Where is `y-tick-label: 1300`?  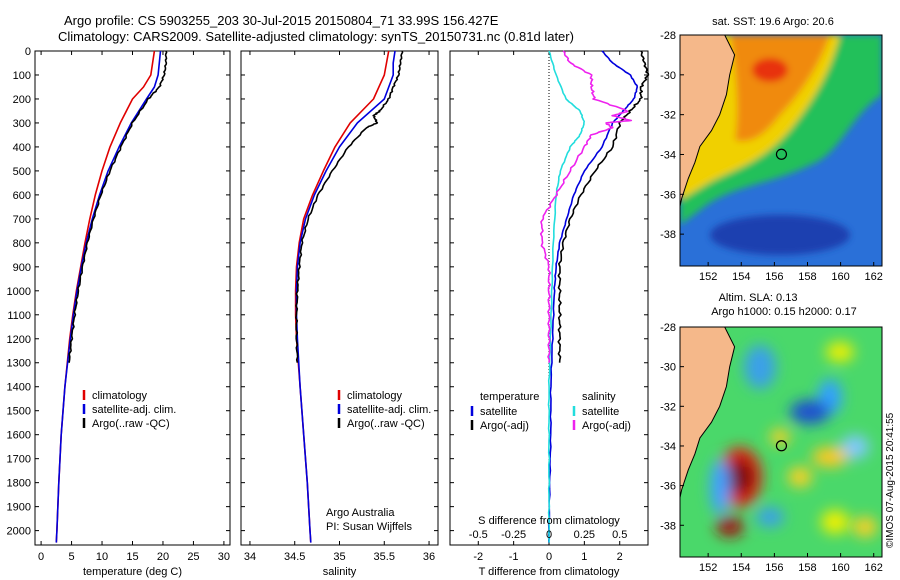 y-tick-label: 1300 is located at coordinates (19, 364).